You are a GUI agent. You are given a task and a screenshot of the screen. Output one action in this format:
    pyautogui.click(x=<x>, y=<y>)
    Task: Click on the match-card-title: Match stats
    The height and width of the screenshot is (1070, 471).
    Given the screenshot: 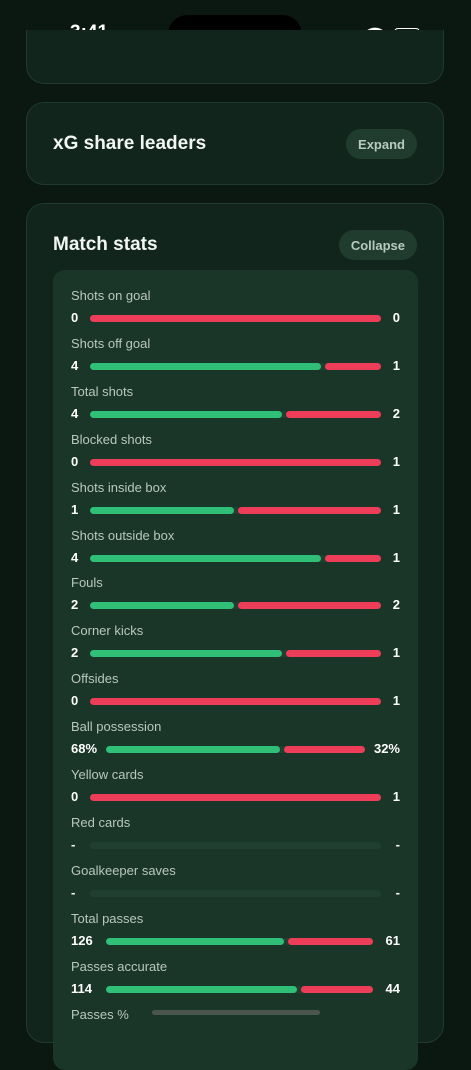 What is the action you would take?
    pyautogui.click(x=105, y=244)
    